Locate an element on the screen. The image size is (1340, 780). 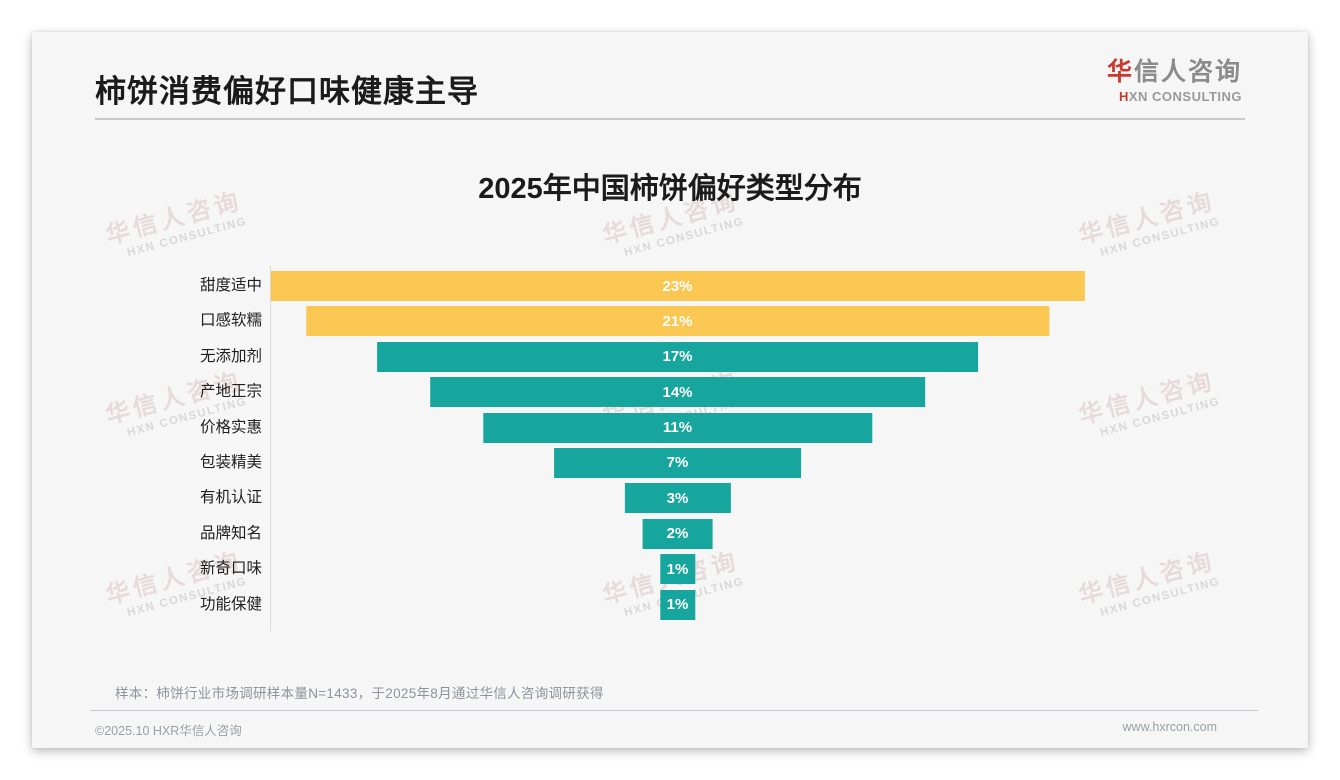
chart-row: 口感软糯 21% is located at coordinates (670, 321).